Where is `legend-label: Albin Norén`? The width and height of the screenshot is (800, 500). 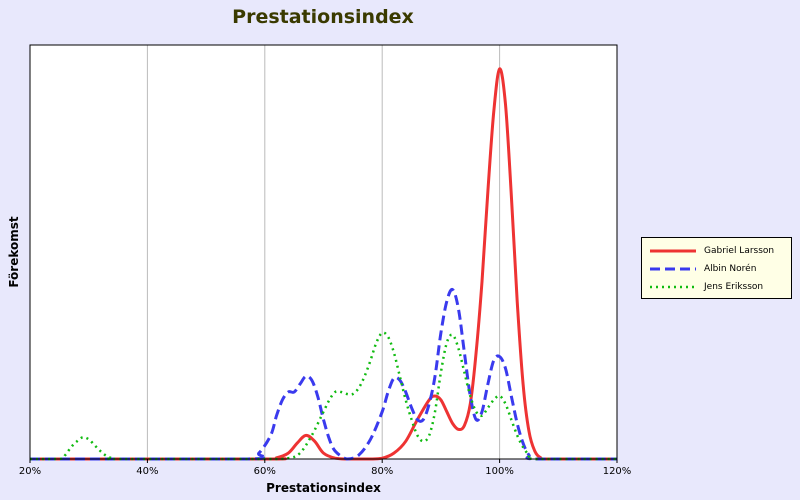 legend-label: Albin Norén is located at coordinates (730, 269).